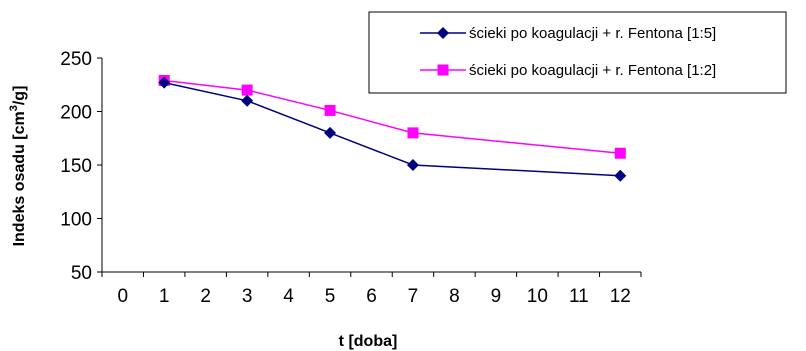 The height and width of the screenshot is (351, 806). I want to click on y-tick-label: 250, so click(76, 59).